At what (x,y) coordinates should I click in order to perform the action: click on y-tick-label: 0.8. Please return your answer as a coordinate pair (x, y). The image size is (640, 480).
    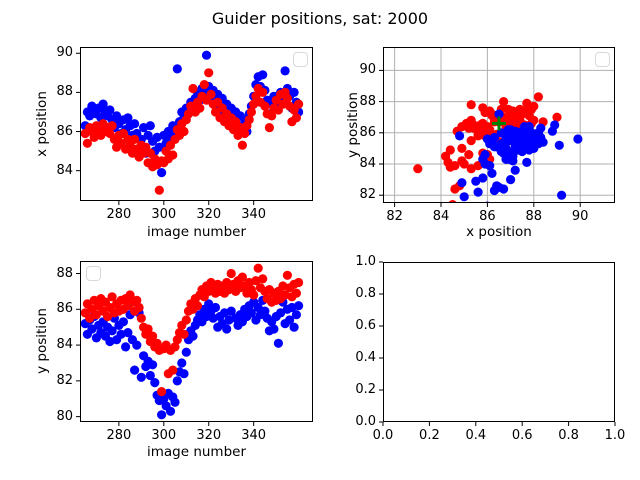
    Looking at the image, I should click on (365, 293).